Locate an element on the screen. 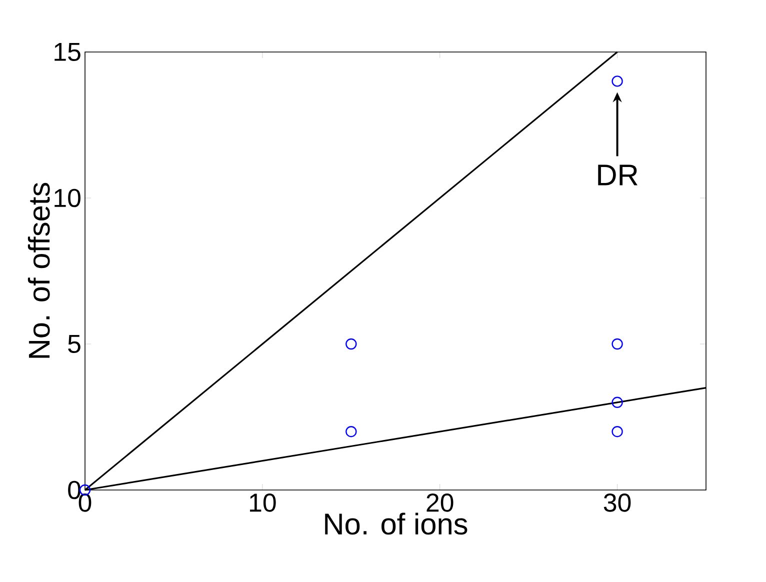 This screenshot has width=766, height=582. y-tick-label: 0 is located at coordinates (74, 490).